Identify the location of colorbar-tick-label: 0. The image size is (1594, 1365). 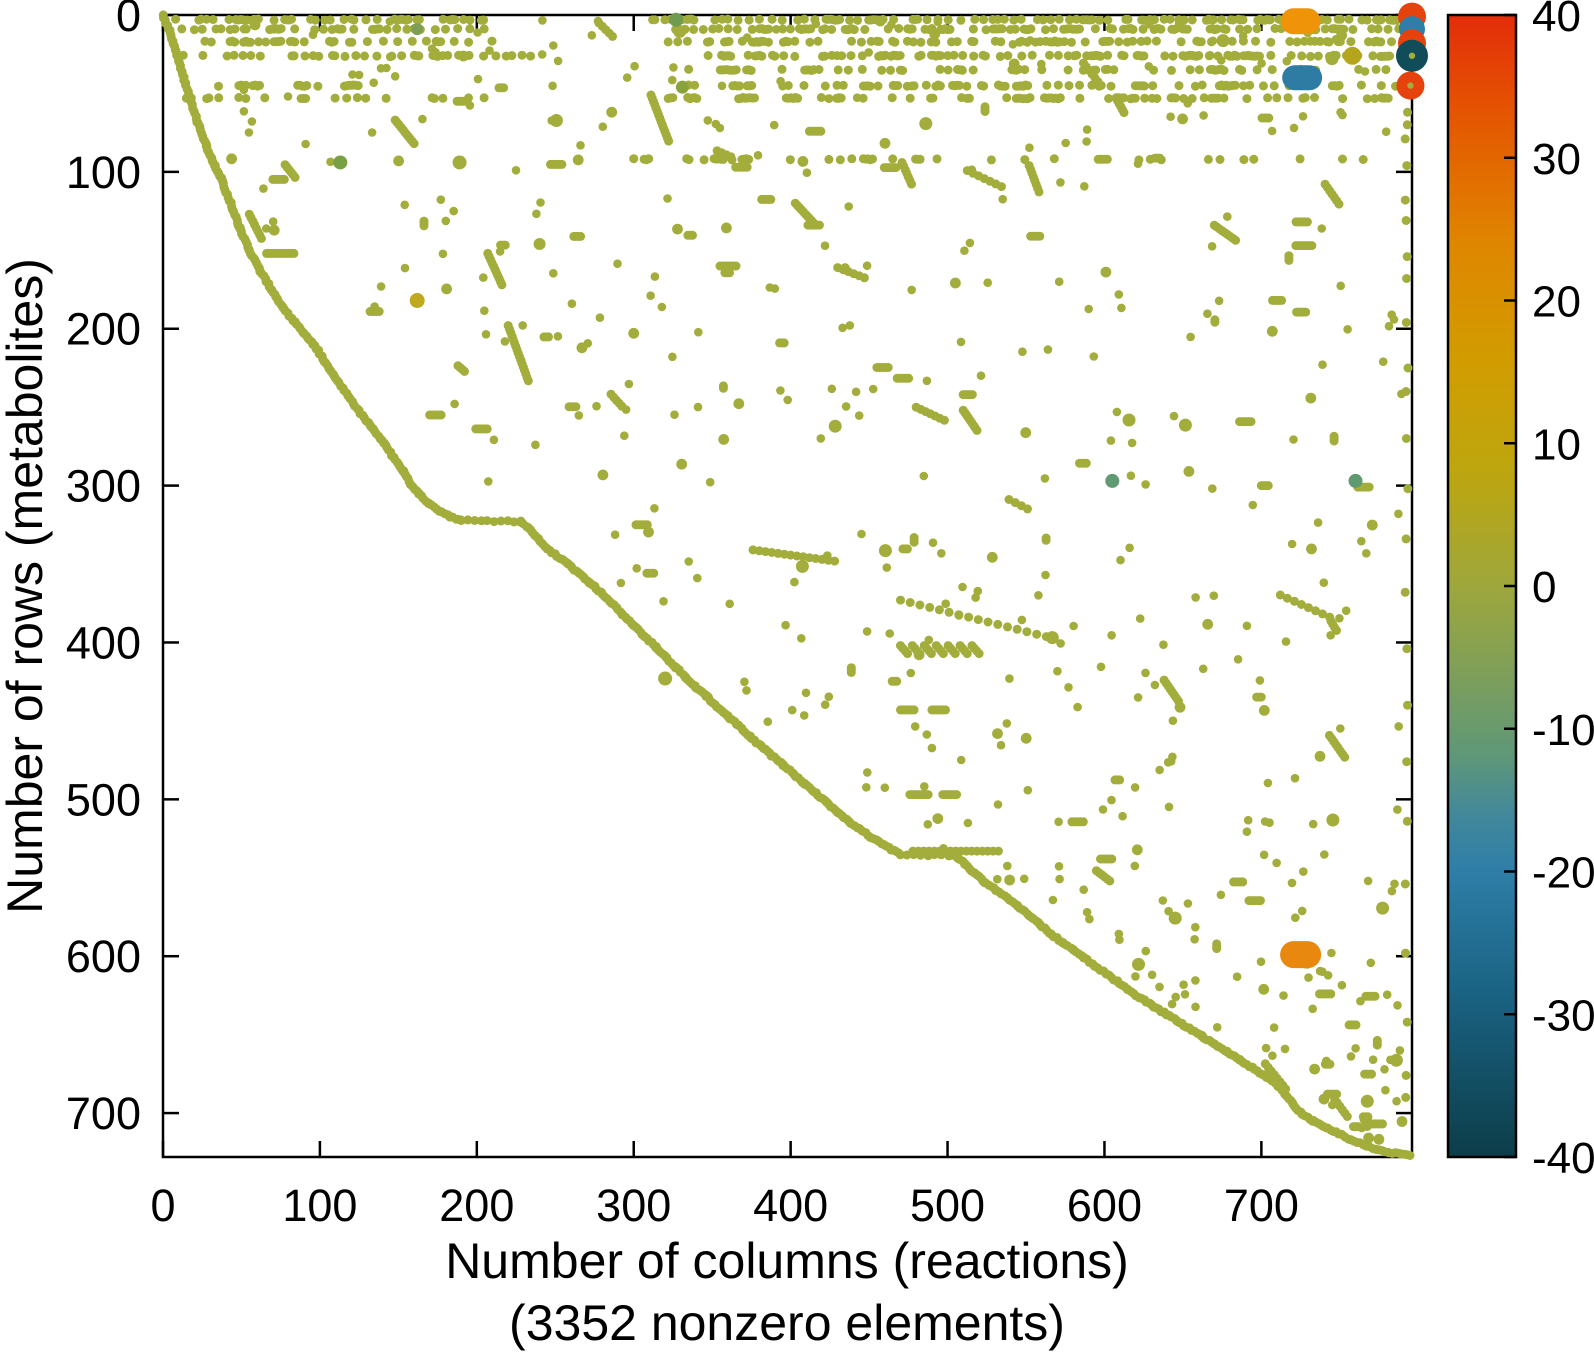
(1544, 587).